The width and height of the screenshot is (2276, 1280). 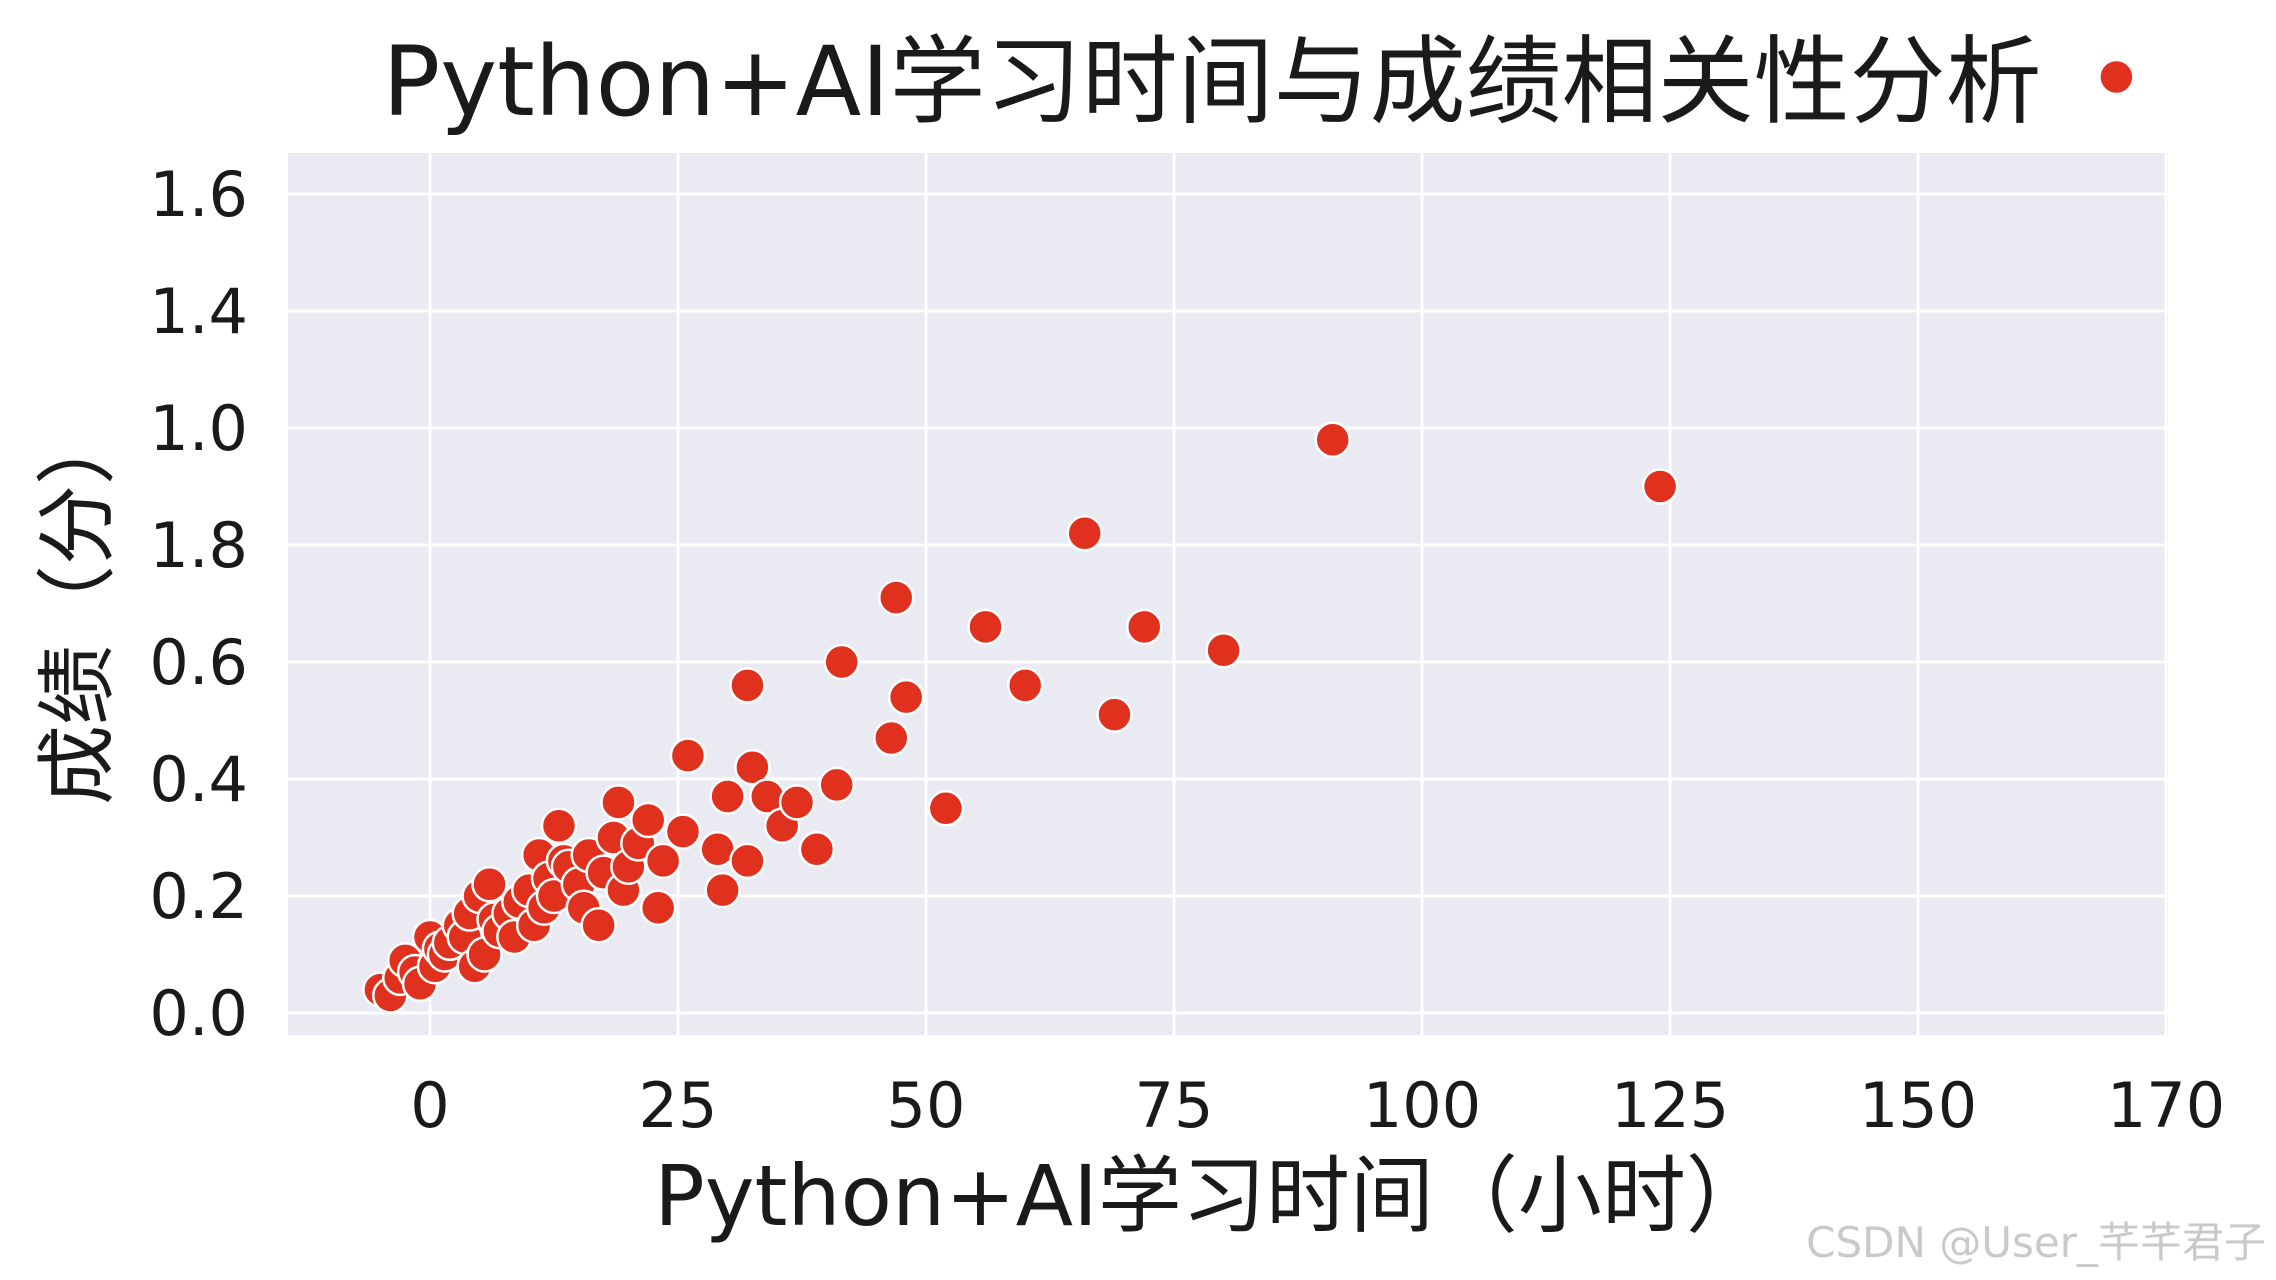 What do you see at coordinates (926, 1105) in the screenshot?
I see `x-tick-label: 50` at bounding box center [926, 1105].